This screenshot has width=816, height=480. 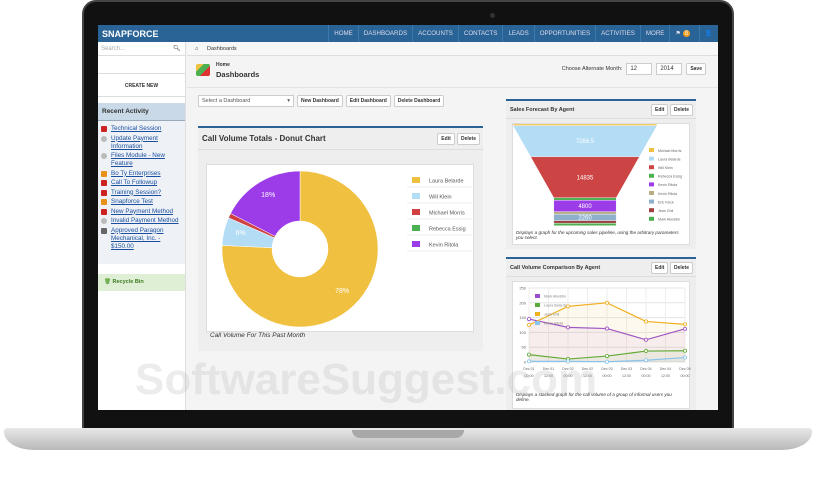 I want to click on y-tick-label: 0, so click(x=525, y=362).